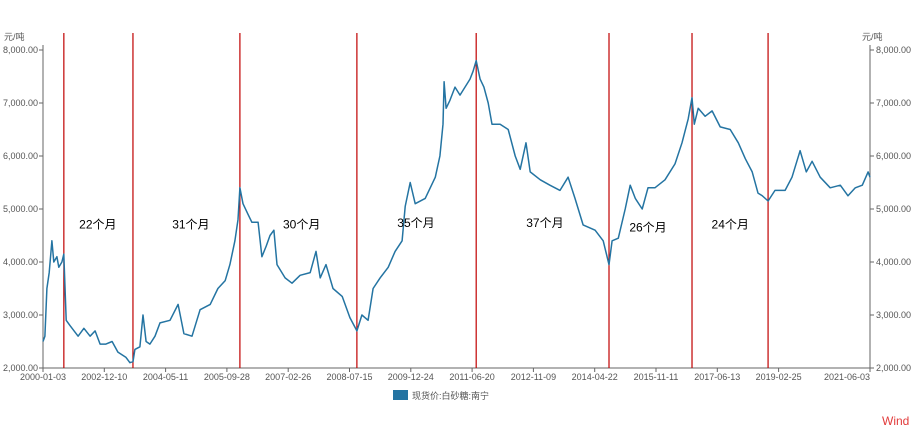 This screenshot has width=912, height=431. I want to click on legend-swatch, so click(400, 395).